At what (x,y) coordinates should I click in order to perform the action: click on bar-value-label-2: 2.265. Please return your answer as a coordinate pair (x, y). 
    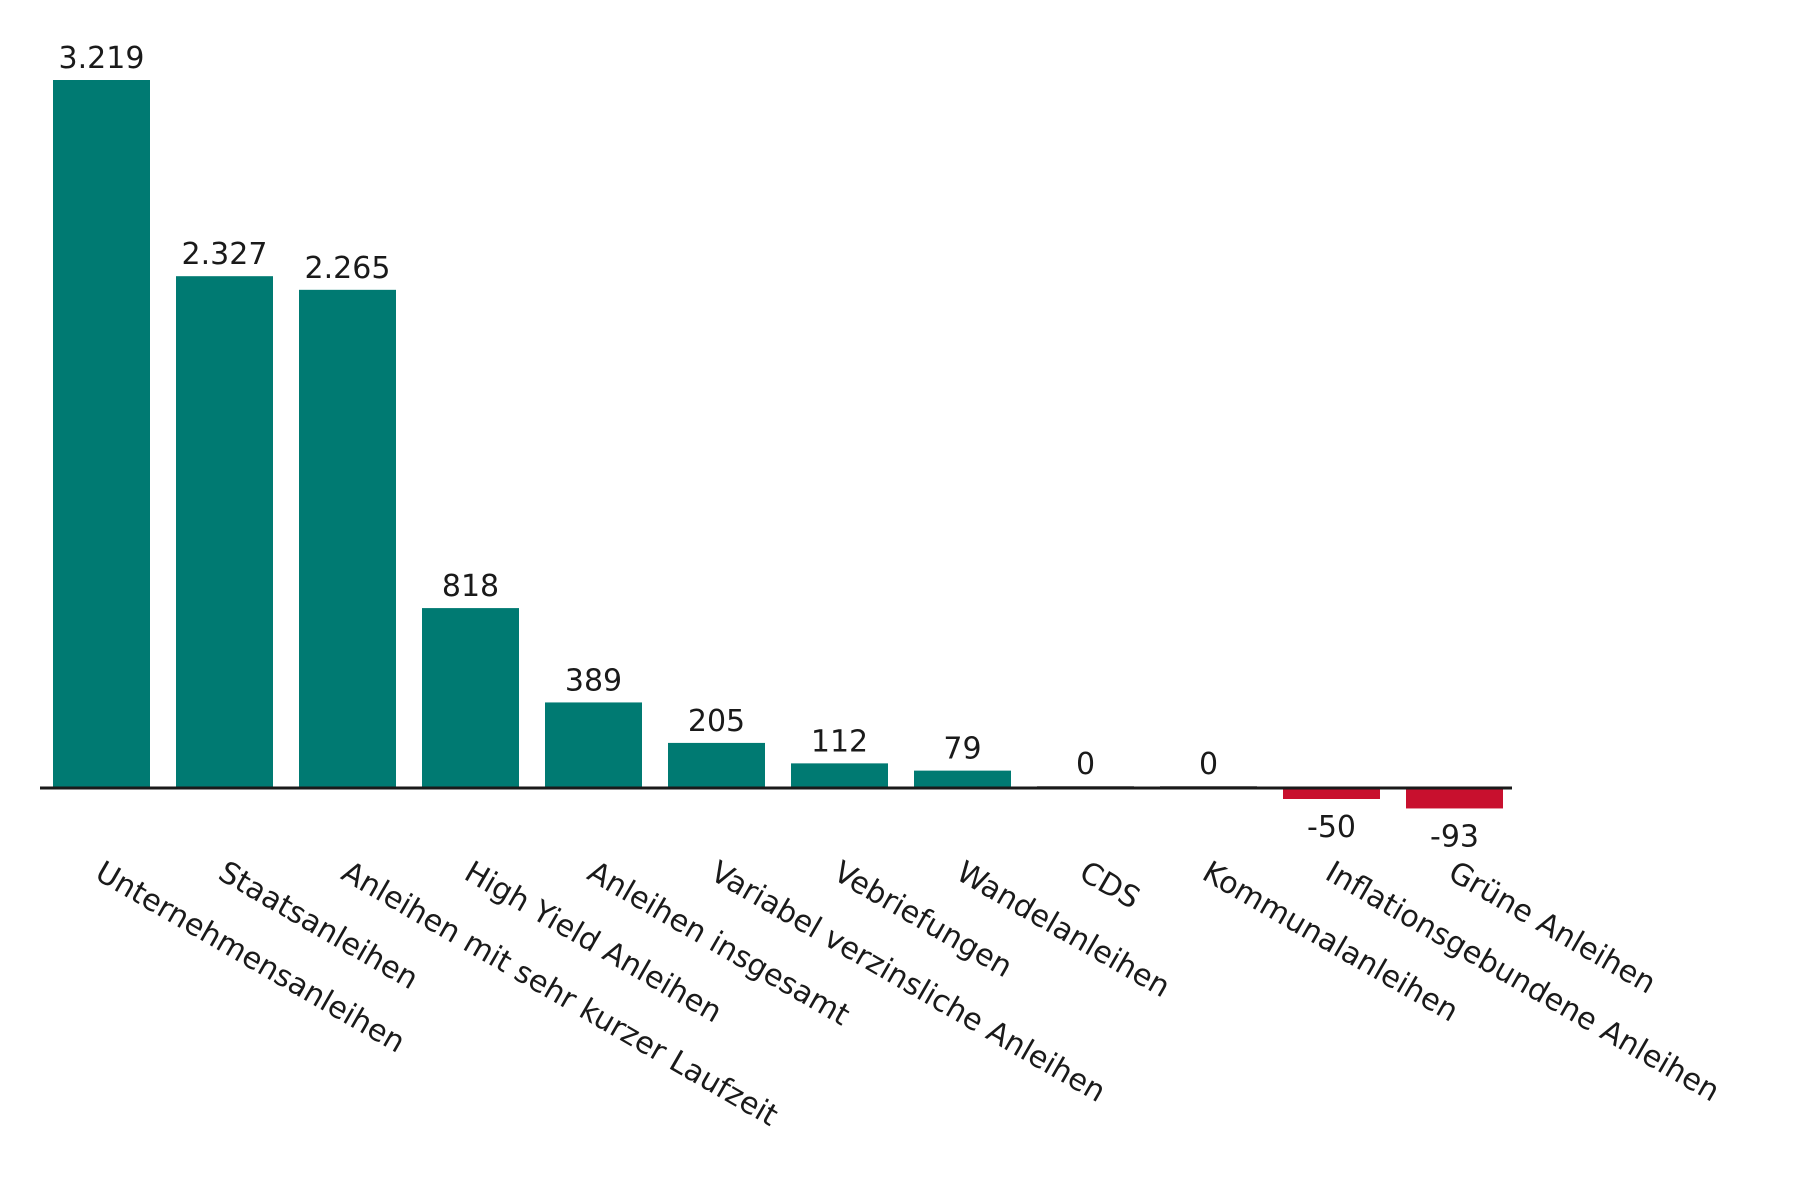
    Looking at the image, I should click on (348, 268).